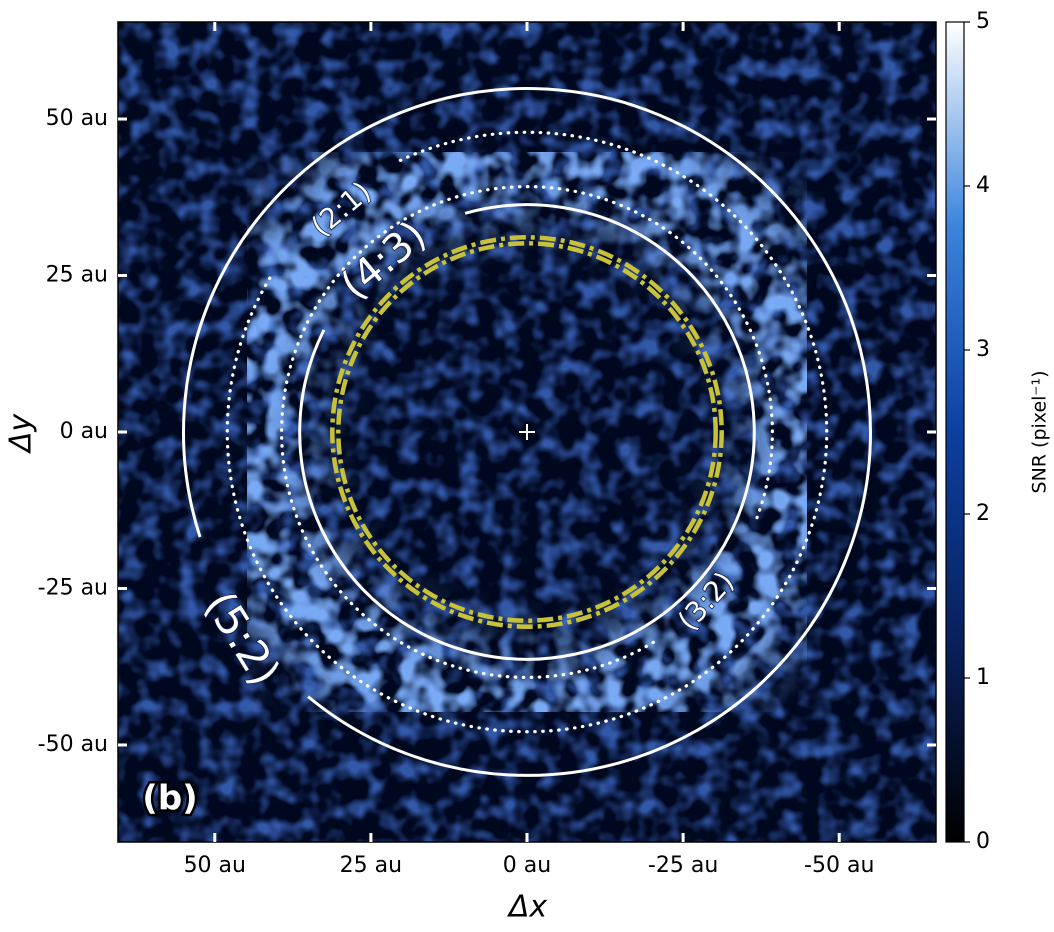 Image resolution: width=1054 pixels, height=932 pixels. Describe the element at coordinates (73, 744) in the screenshot. I see `y-tick-label: -50 au` at that location.